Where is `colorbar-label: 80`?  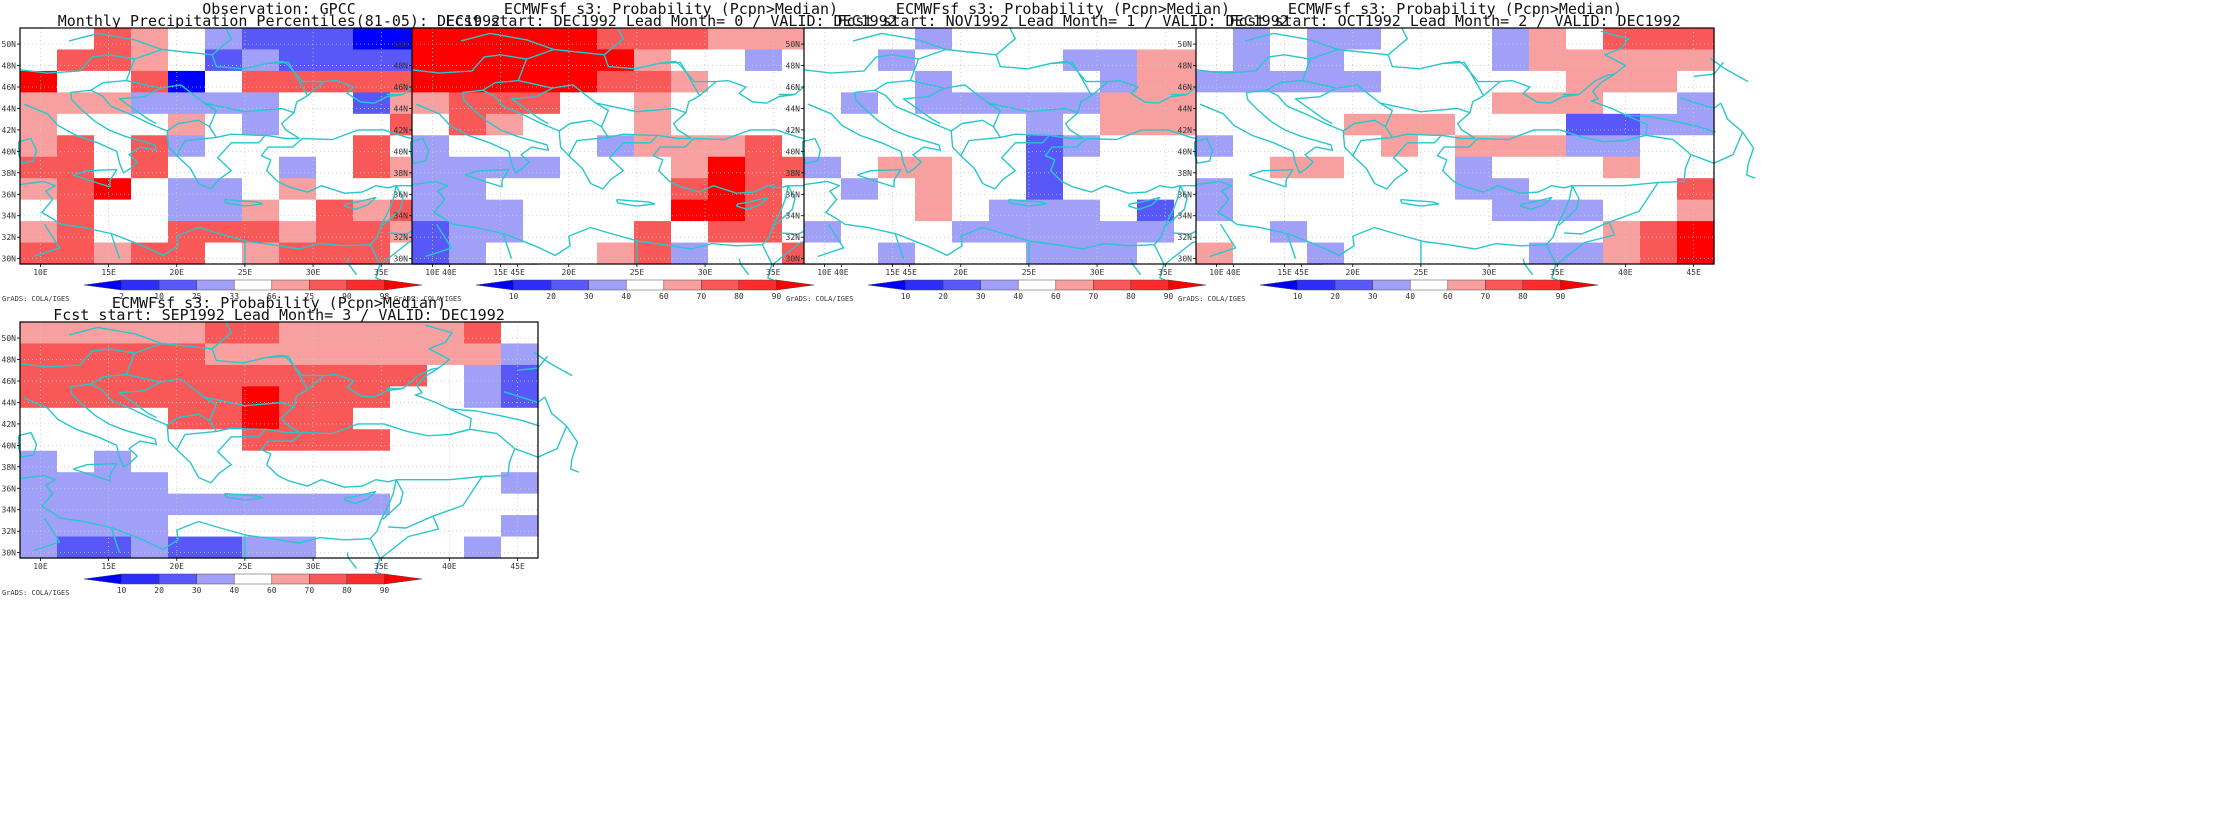 colorbar-label: 80 is located at coordinates (1131, 296).